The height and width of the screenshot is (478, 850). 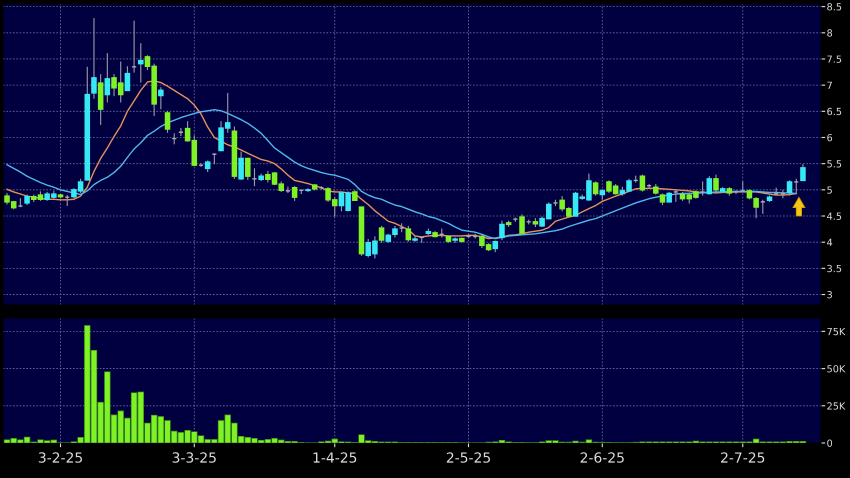 What do you see at coordinates (829, 294) in the screenshot?
I see `y-tick-label: 3` at bounding box center [829, 294].